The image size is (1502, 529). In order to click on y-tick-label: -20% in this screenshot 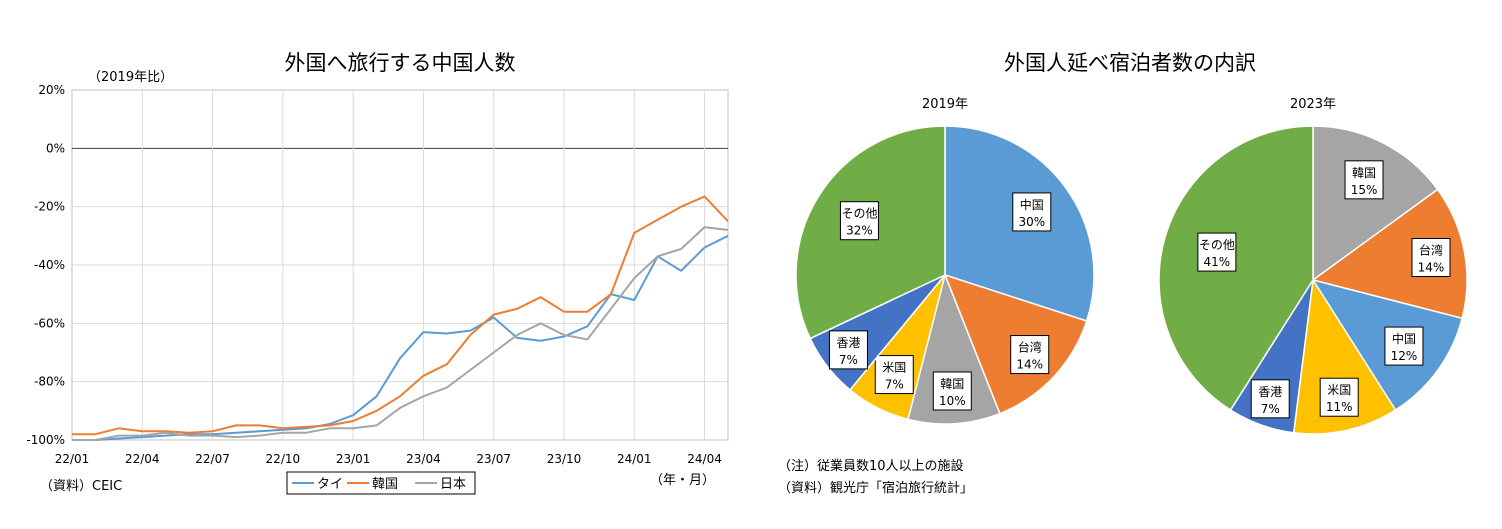, I will do `click(49, 207)`.